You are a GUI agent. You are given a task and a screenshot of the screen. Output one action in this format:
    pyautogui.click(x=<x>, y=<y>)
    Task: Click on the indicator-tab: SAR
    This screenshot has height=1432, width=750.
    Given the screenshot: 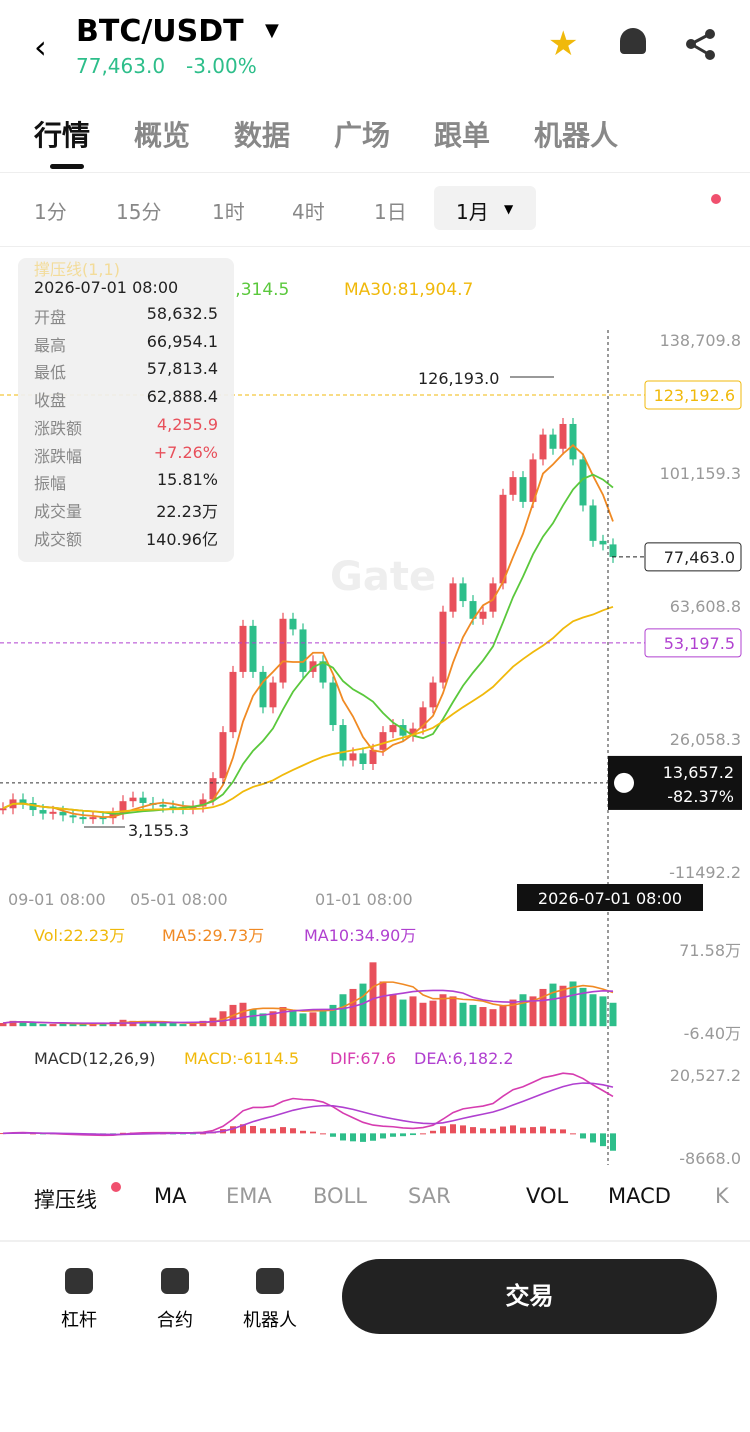 What is the action you would take?
    pyautogui.click(x=429, y=1196)
    